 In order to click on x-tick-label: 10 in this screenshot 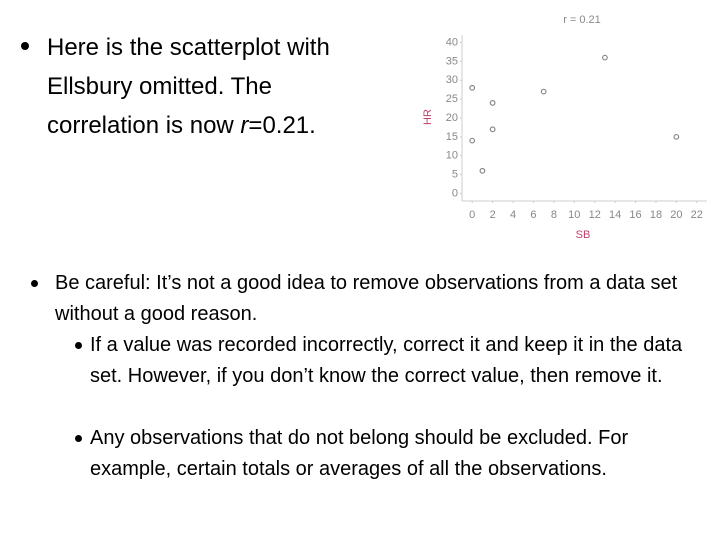, I will do `click(574, 215)`.